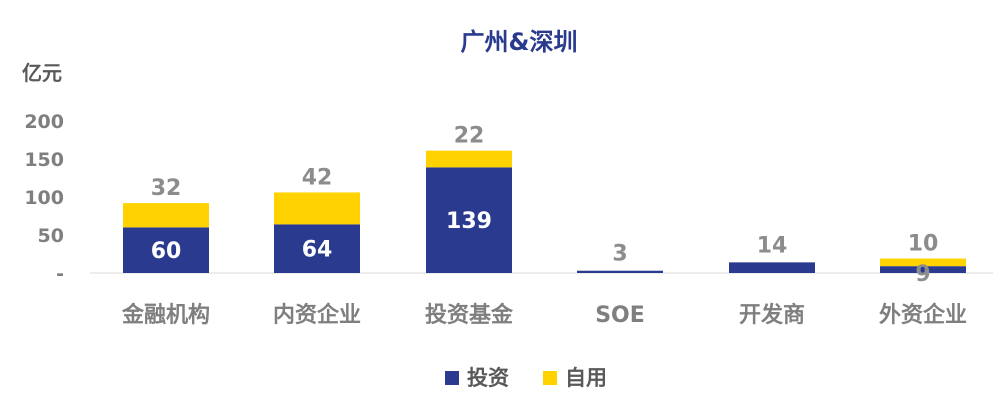  Describe the element at coordinates (469, 136) in the screenshot. I see `data-label-selfuse-2: 22` at that location.